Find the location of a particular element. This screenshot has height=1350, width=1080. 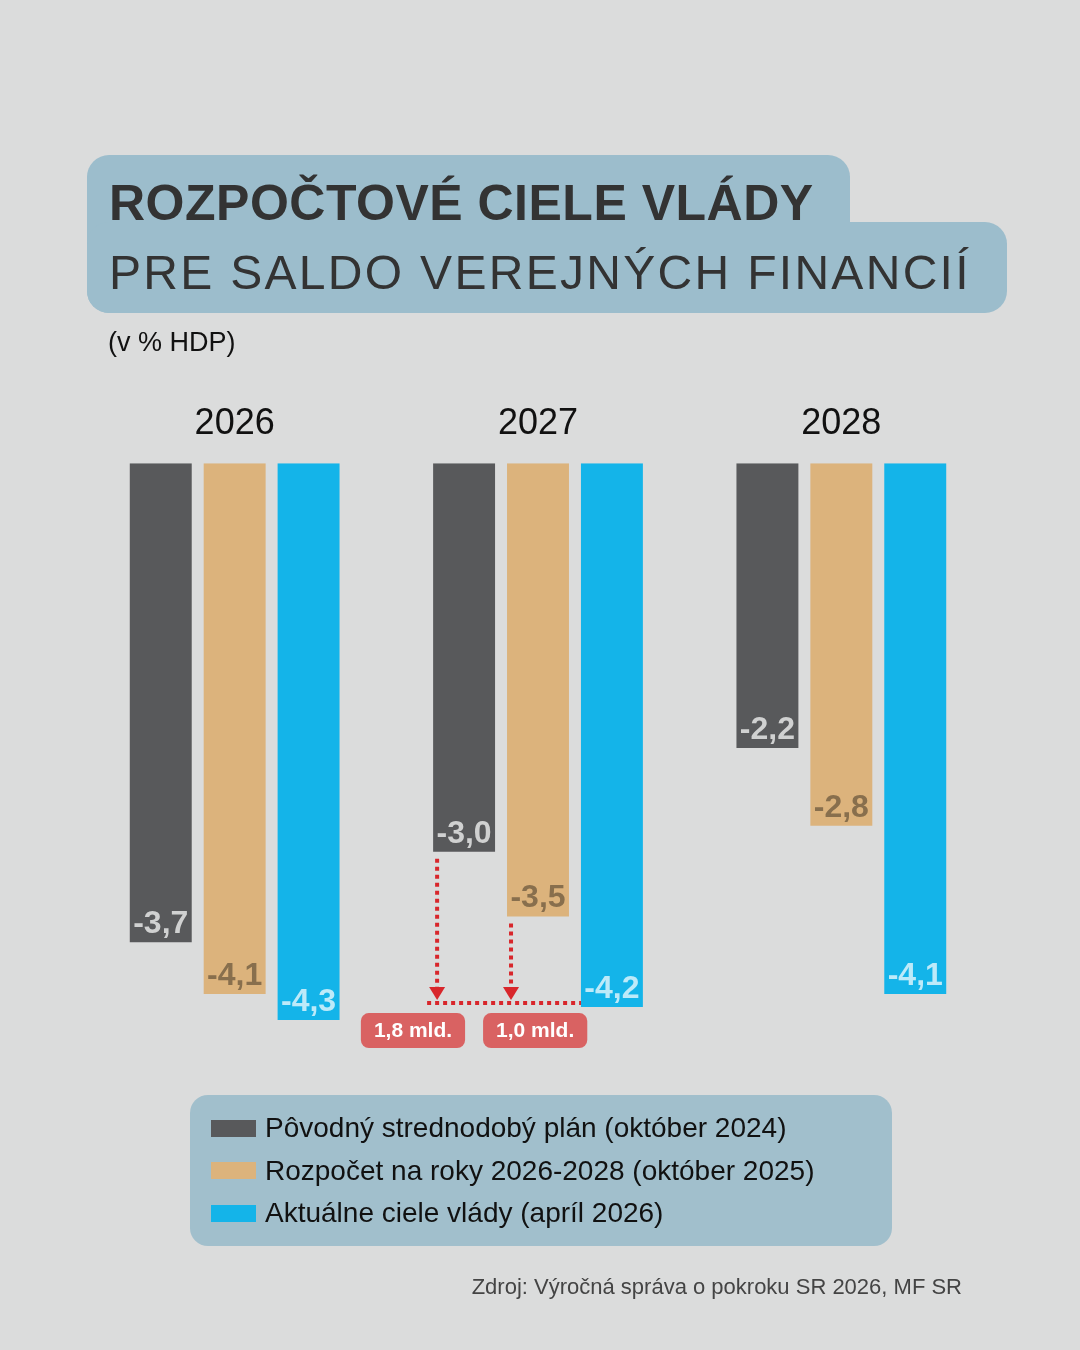

text: Zdroj: Výročná správa o pokroku SR 2026, MF SR is located at coordinates (716, 1287).